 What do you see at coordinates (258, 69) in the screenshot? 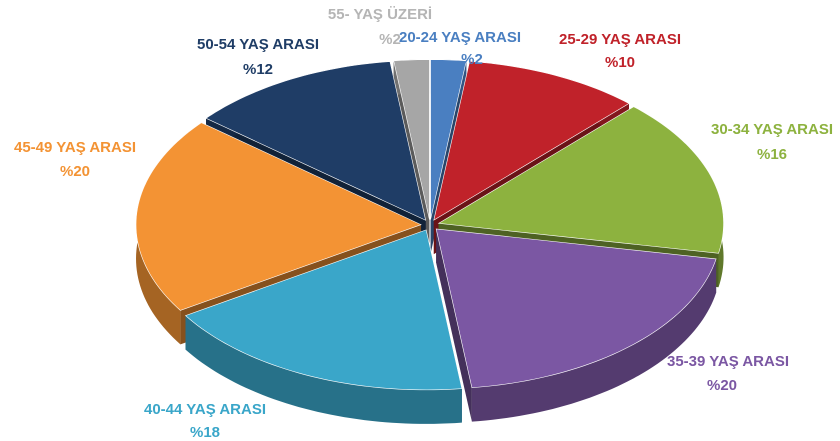
I see `slice-value-label: %12` at bounding box center [258, 69].